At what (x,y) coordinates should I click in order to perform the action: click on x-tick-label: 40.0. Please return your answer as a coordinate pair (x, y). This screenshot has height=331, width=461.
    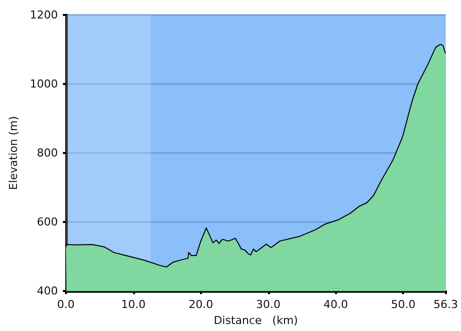
    Looking at the image, I should click on (336, 305).